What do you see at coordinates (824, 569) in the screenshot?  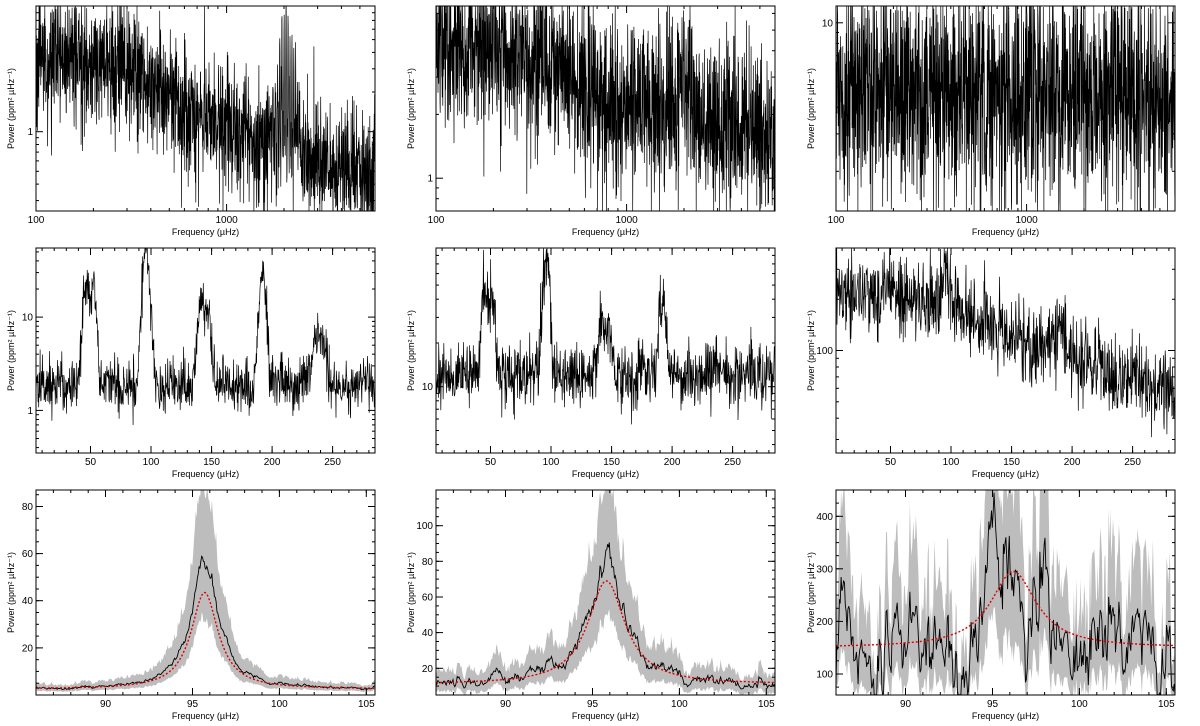 I see `y-tick-label: 300` at bounding box center [824, 569].